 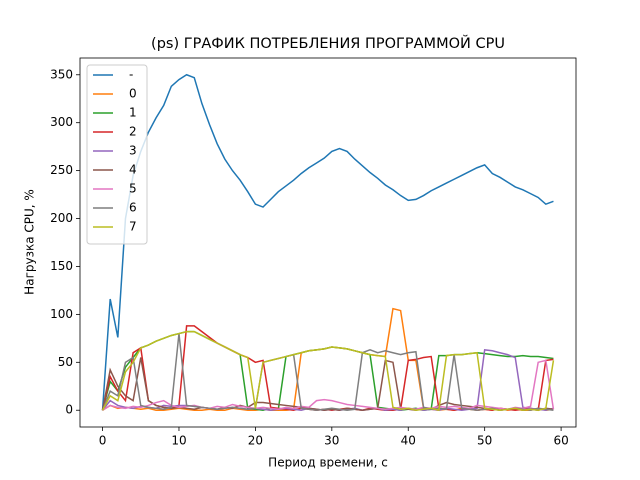 What do you see at coordinates (61, 314) in the screenshot?
I see `y-tick-label: 100` at bounding box center [61, 314].